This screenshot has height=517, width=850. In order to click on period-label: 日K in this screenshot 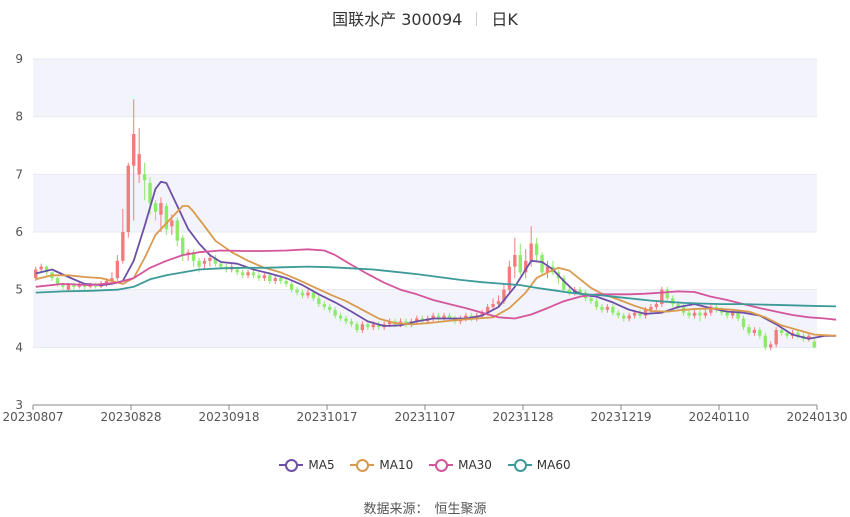, I will do `click(504, 19)`.